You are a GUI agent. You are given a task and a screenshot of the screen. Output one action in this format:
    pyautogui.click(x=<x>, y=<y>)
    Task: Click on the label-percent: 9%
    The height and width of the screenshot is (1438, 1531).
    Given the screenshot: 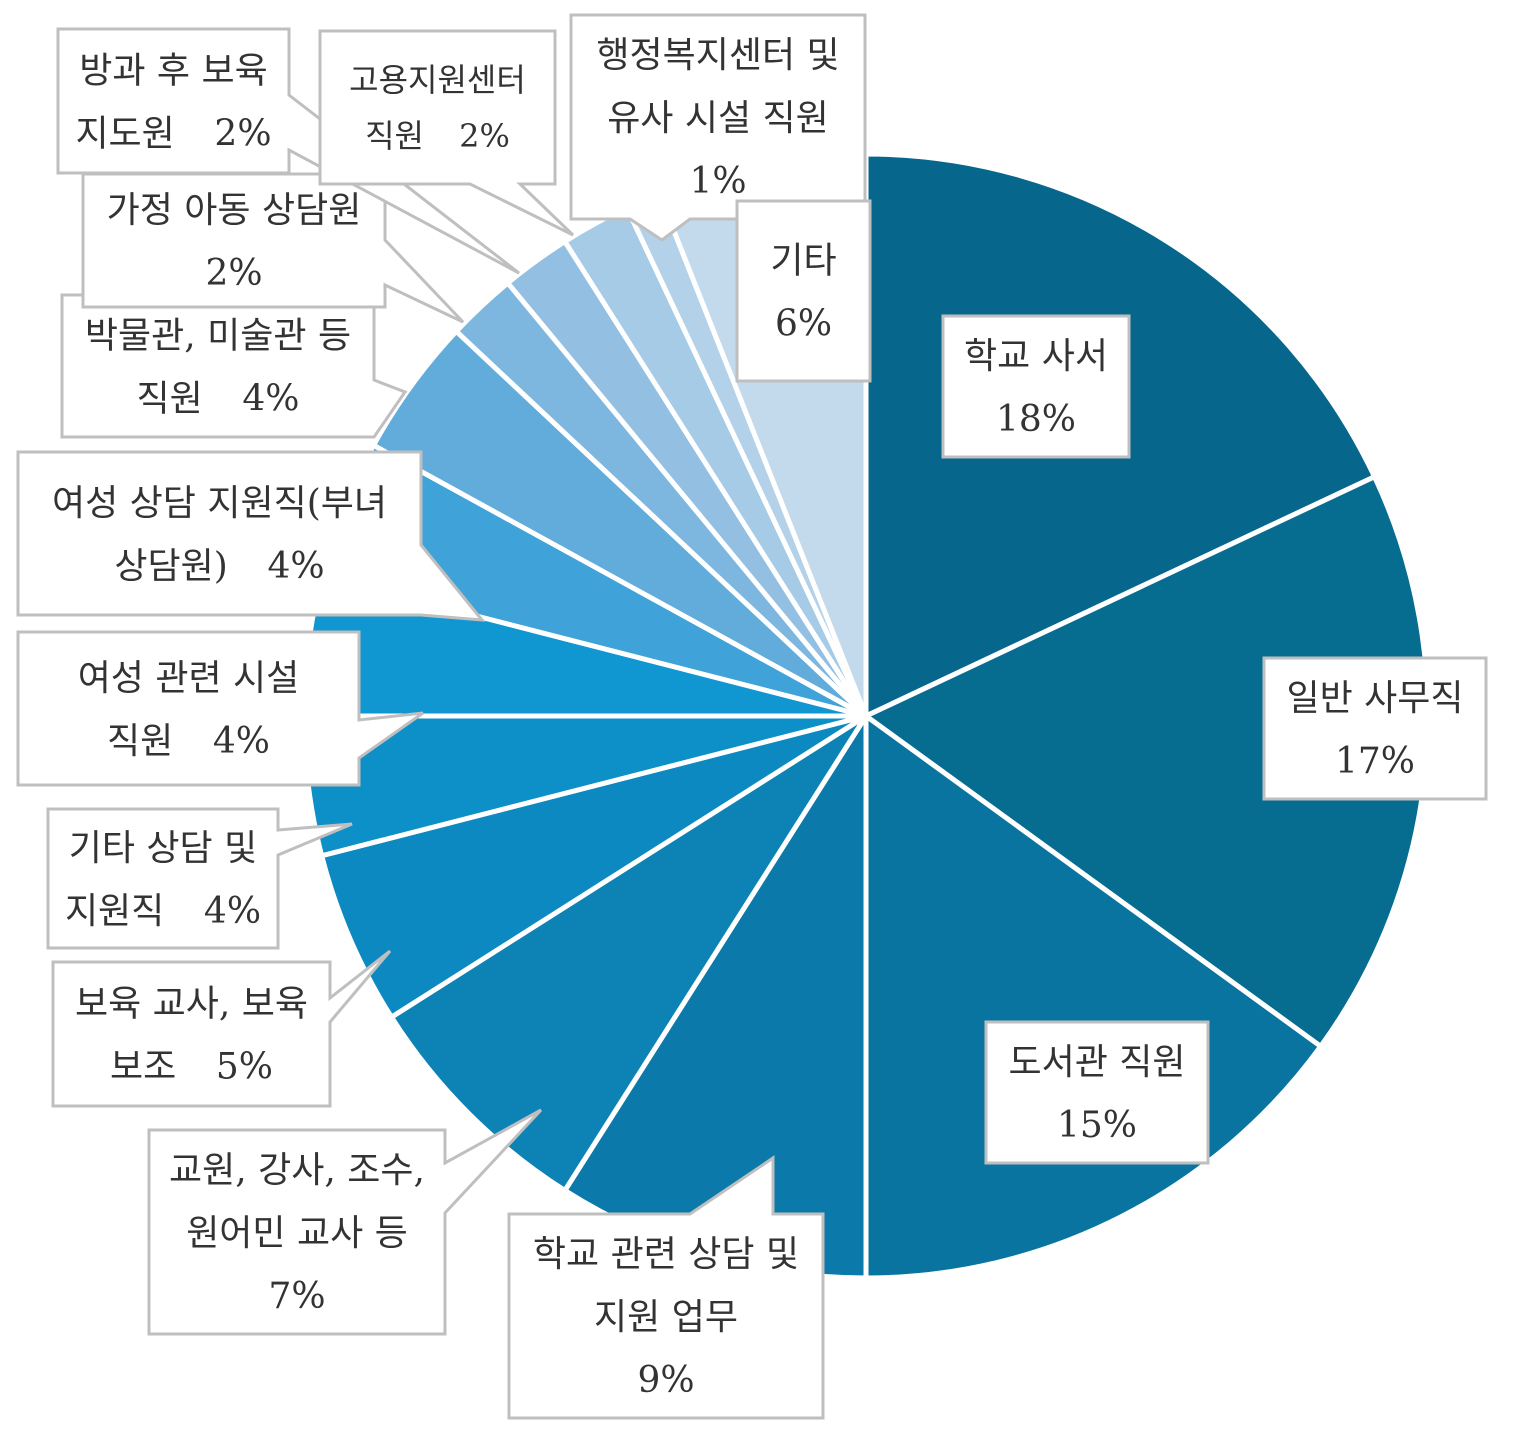 What is the action you would take?
    pyautogui.click(x=665, y=1380)
    